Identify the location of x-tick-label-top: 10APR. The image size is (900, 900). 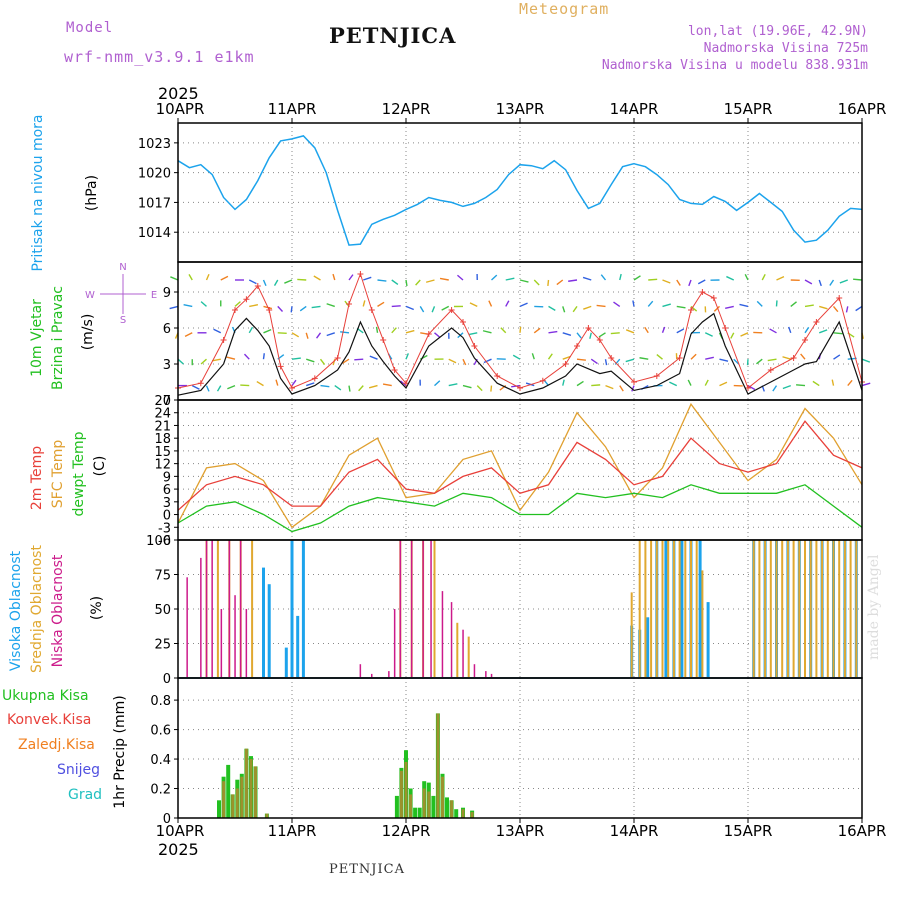
(180, 109).